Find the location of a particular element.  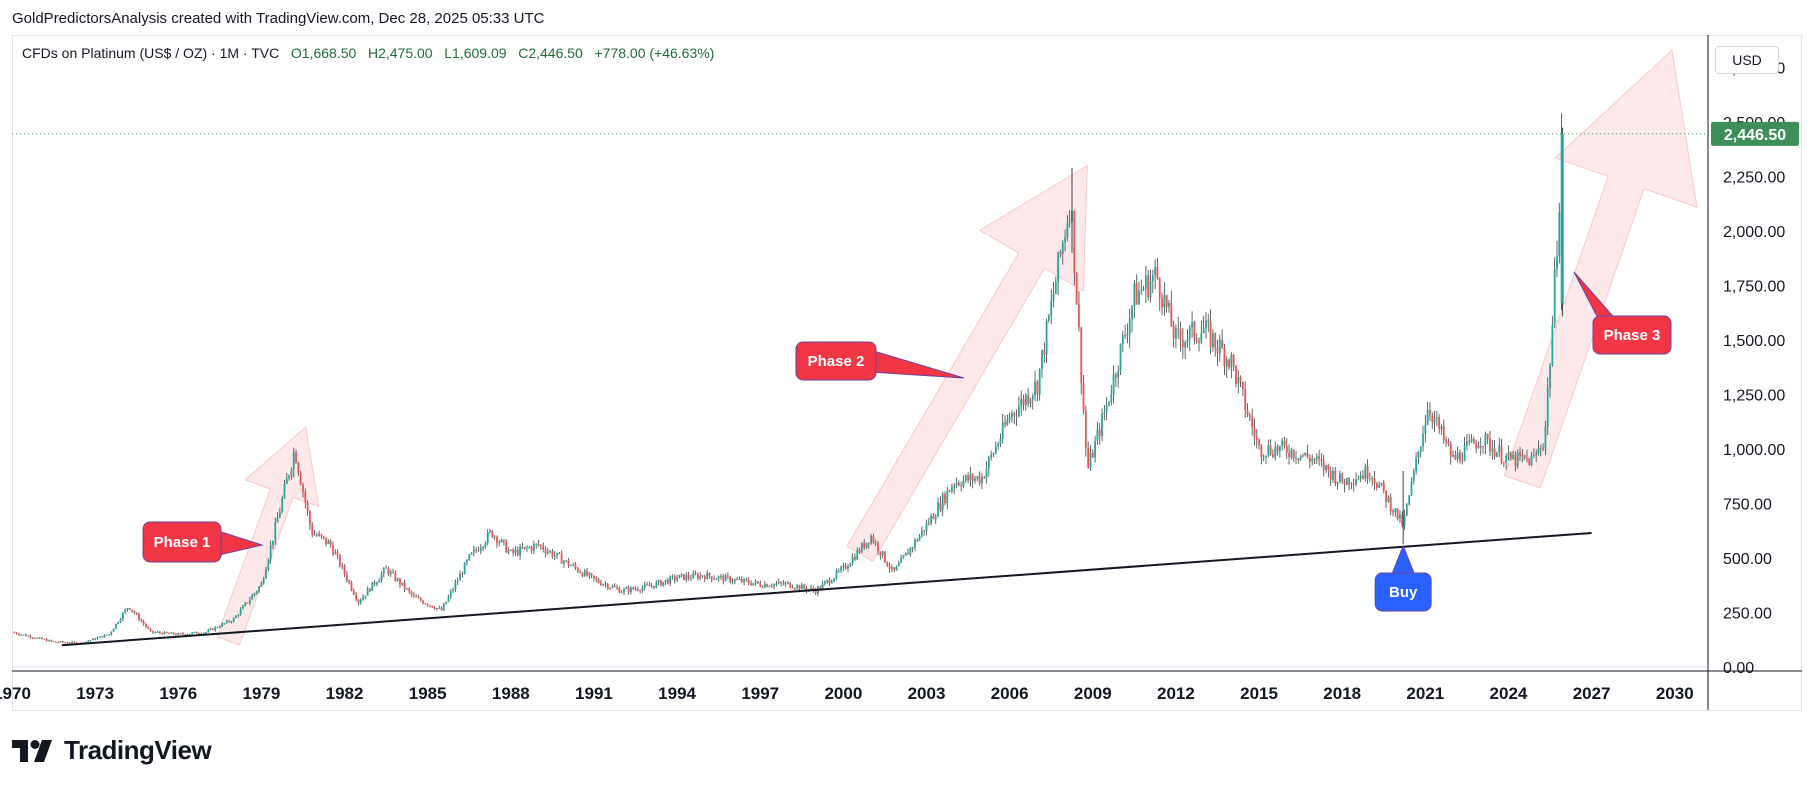

last-price-badge is located at coordinates (1755, 133).